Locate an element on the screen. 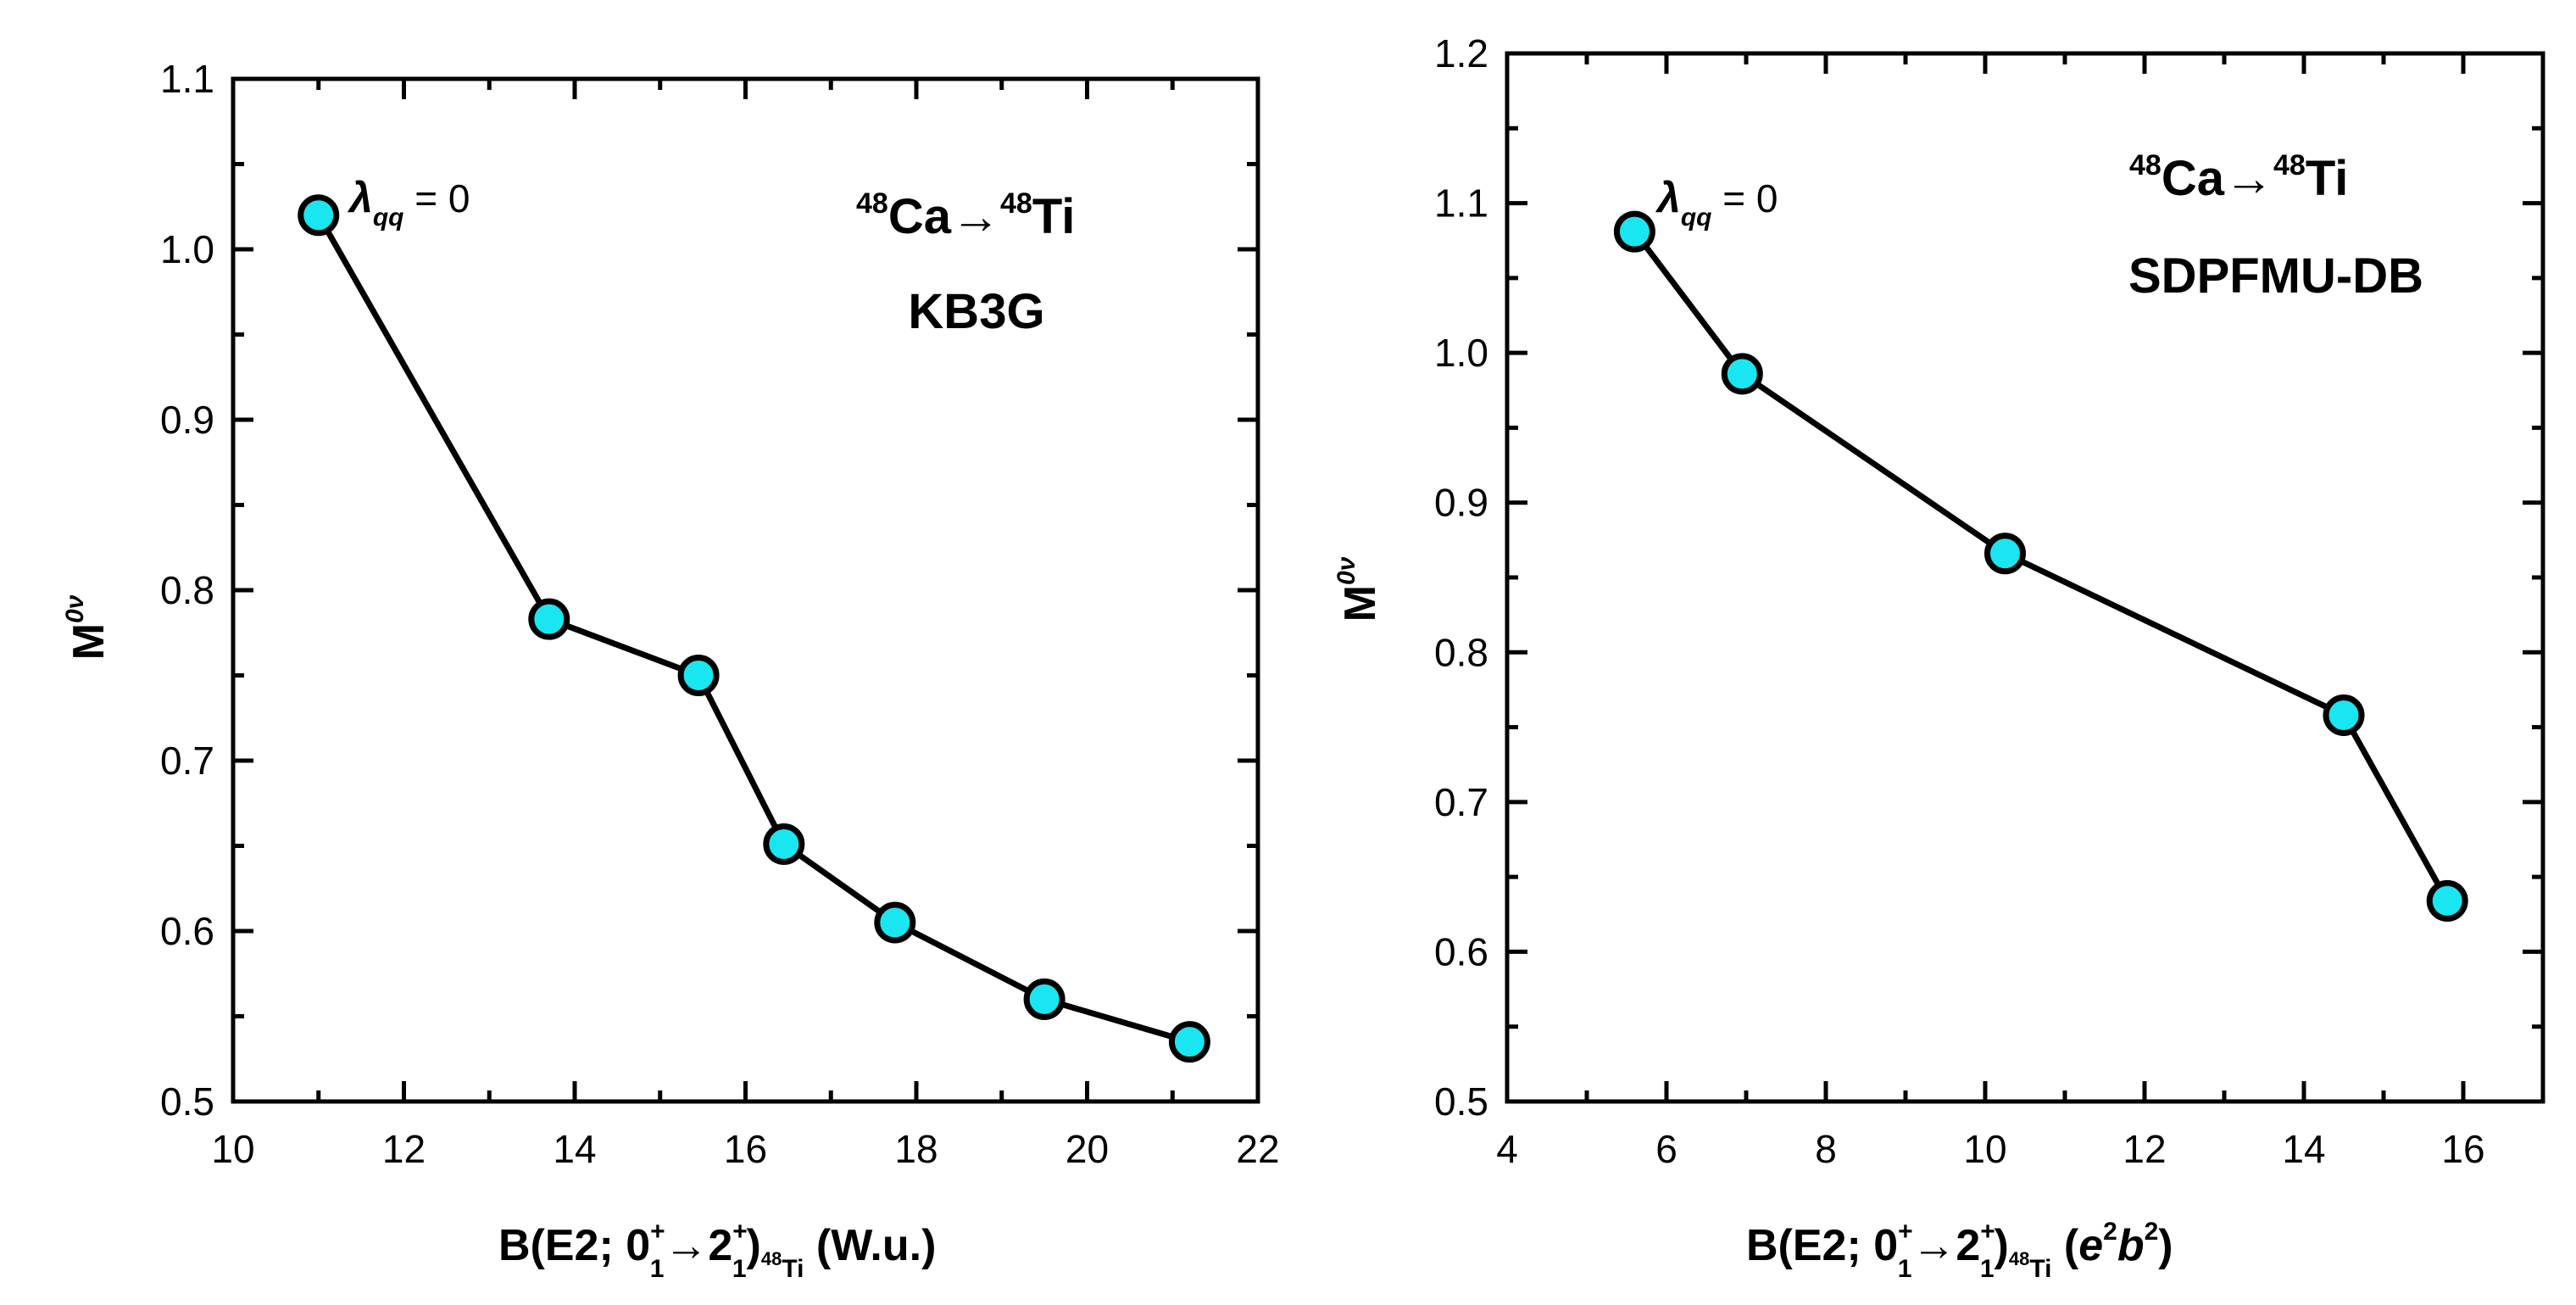 This screenshot has width=2576, height=1305. left-xlabel-unit: (W.u.) is located at coordinates (870, 1245).